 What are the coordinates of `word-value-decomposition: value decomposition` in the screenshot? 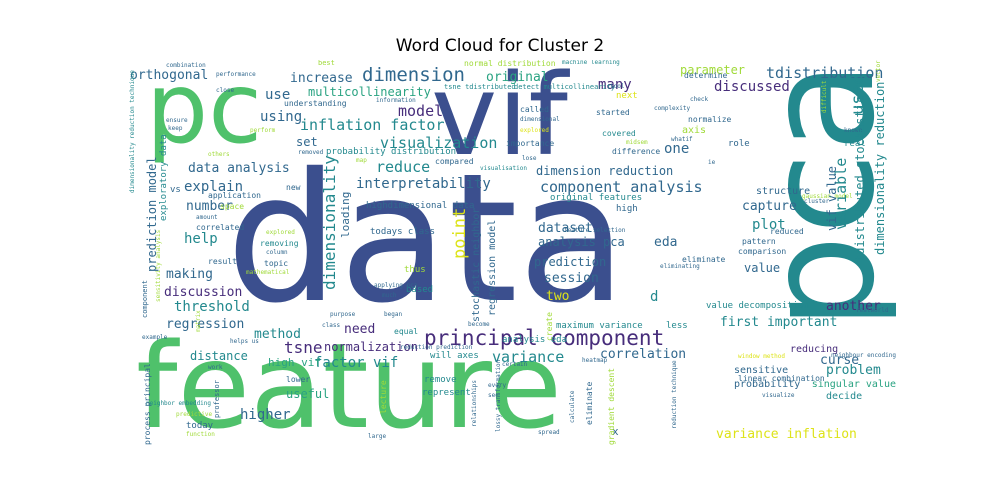 It's located at (757, 306).